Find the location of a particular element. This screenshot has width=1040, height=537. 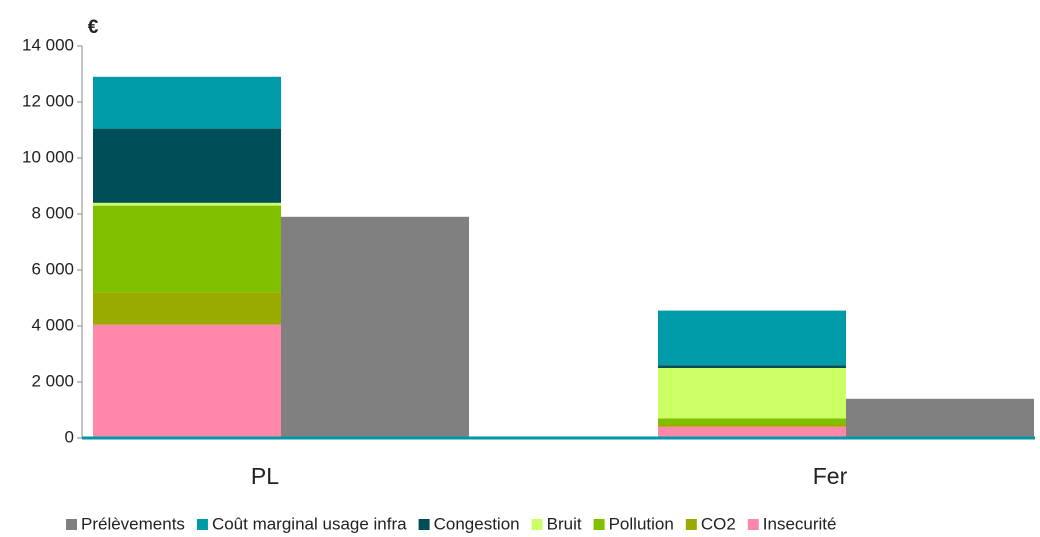

y-tick-label: 6 000 is located at coordinates (52, 268).